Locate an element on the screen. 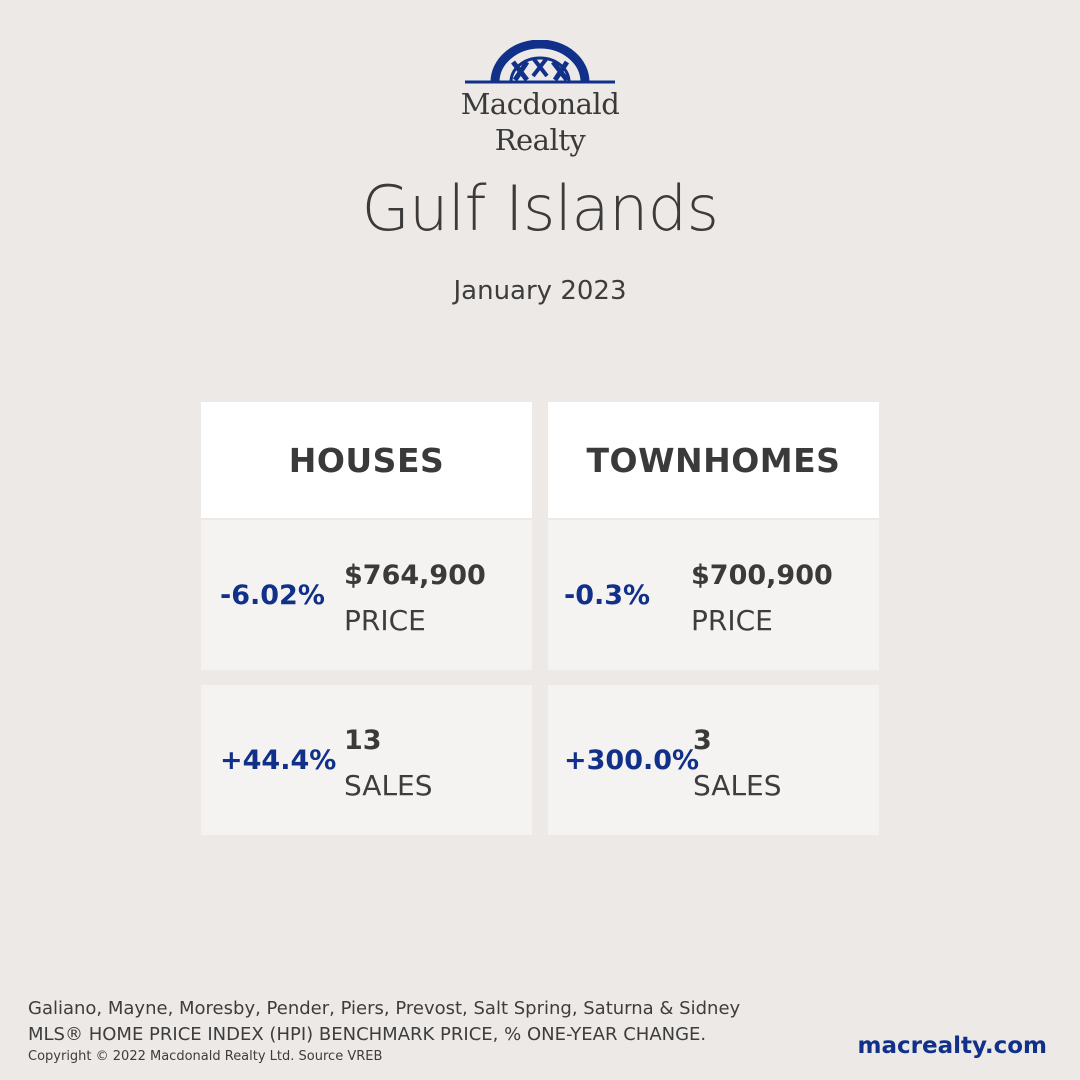 The width and height of the screenshot is (1080, 1080). brand-wordmark-line-1: Macdonald is located at coordinates (540, 104).